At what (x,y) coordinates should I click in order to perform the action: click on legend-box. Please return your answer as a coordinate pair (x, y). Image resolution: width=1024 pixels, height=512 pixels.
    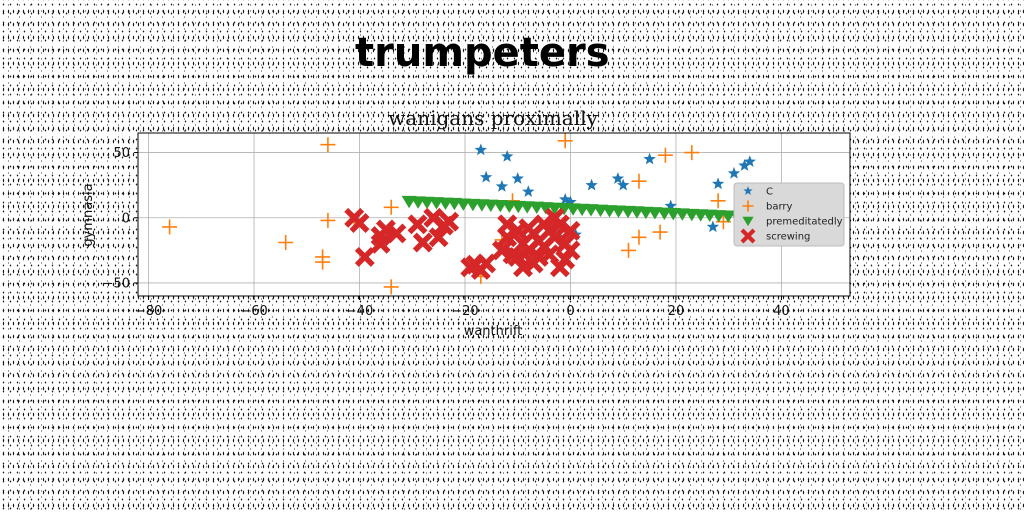
    Looking at the image, I should click on (789, 214).